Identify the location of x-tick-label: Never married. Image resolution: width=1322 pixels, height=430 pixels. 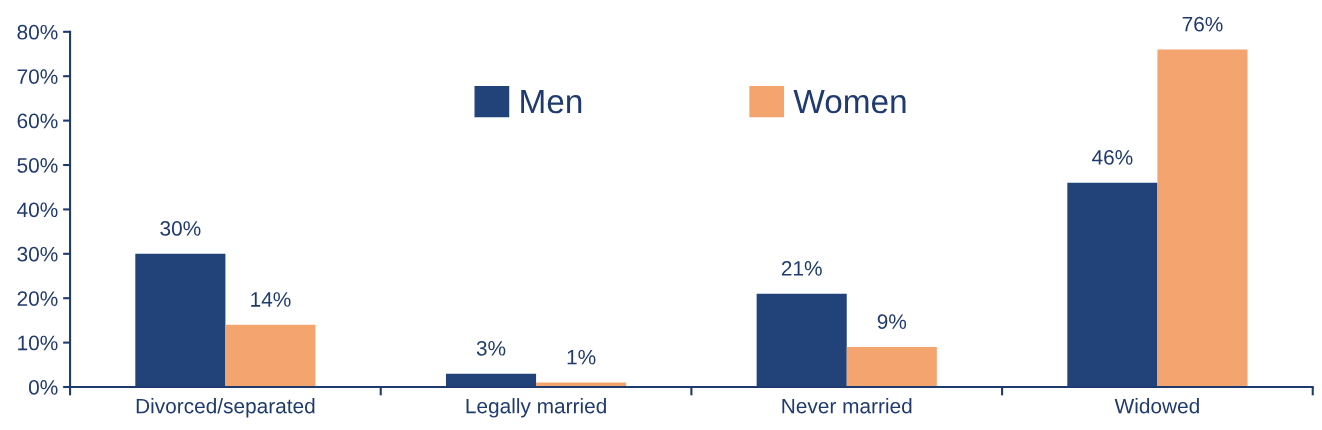
(847, 406).